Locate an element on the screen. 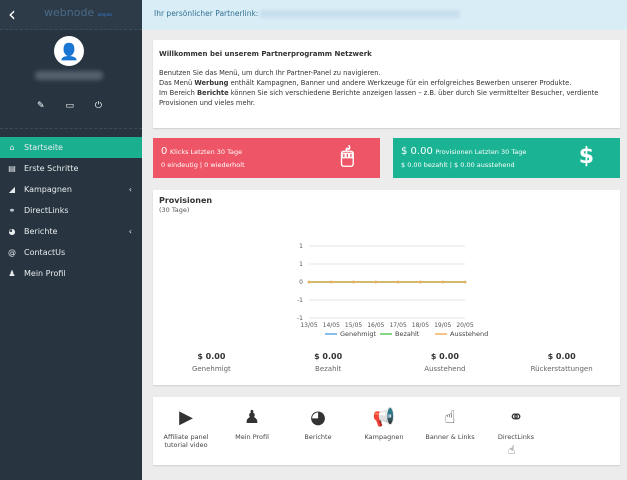 This screenshot has height=480, width=627. x-tick-label: 18/05 is located at coordinates (420, 325).